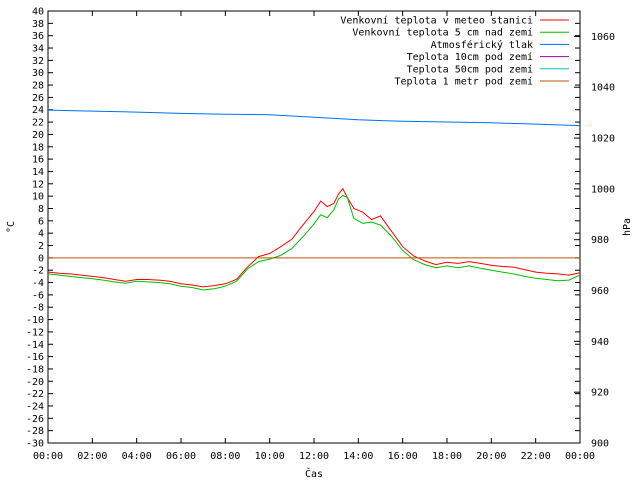 The width and height of the screenshot is (640, 480). Describe the element at coordinates (92, 456) in the screenshot. I see `x-tick-label: 02:00` at that location.